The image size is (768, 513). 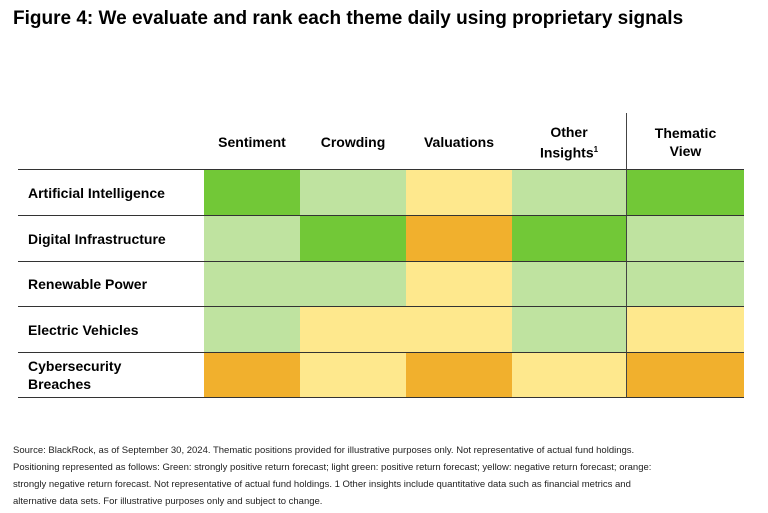 I want to click on heat-cell-artificial-intelligence-other-insights, so click(x=569, y=192).